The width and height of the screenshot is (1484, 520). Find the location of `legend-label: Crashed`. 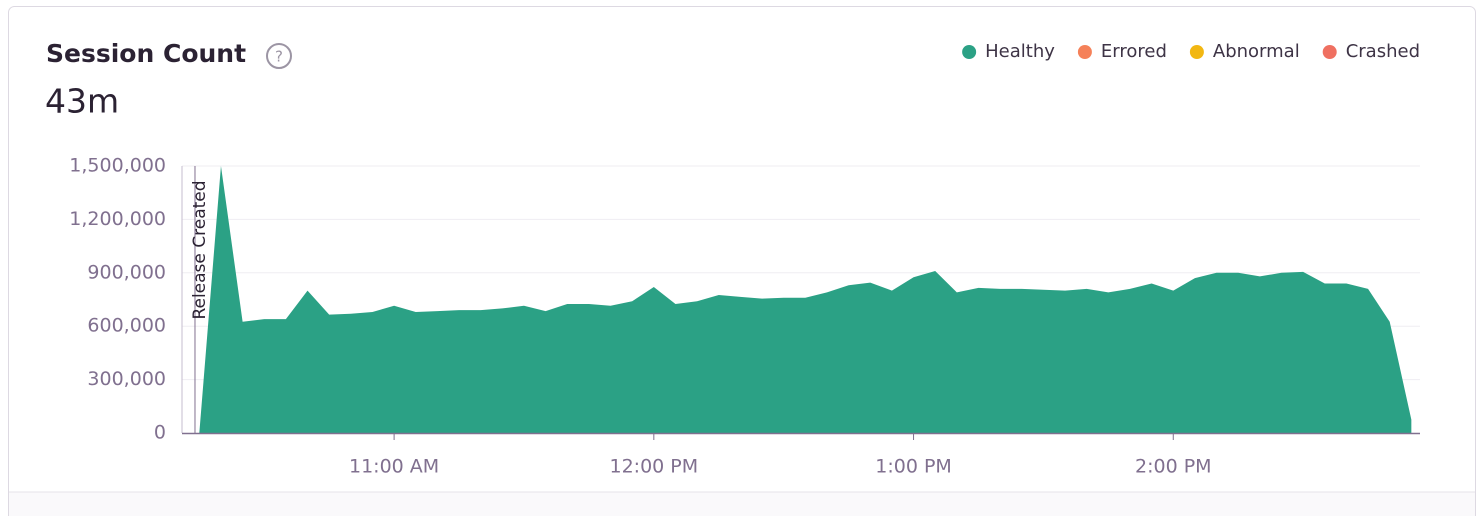

legend-label: Crashed is located at coordinates (1383, 51).